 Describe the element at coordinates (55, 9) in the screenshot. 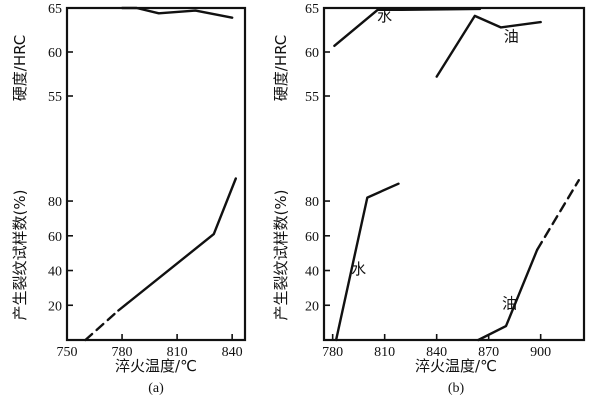

I see `panel-a-top-ytick-label-2: 65` at that location.